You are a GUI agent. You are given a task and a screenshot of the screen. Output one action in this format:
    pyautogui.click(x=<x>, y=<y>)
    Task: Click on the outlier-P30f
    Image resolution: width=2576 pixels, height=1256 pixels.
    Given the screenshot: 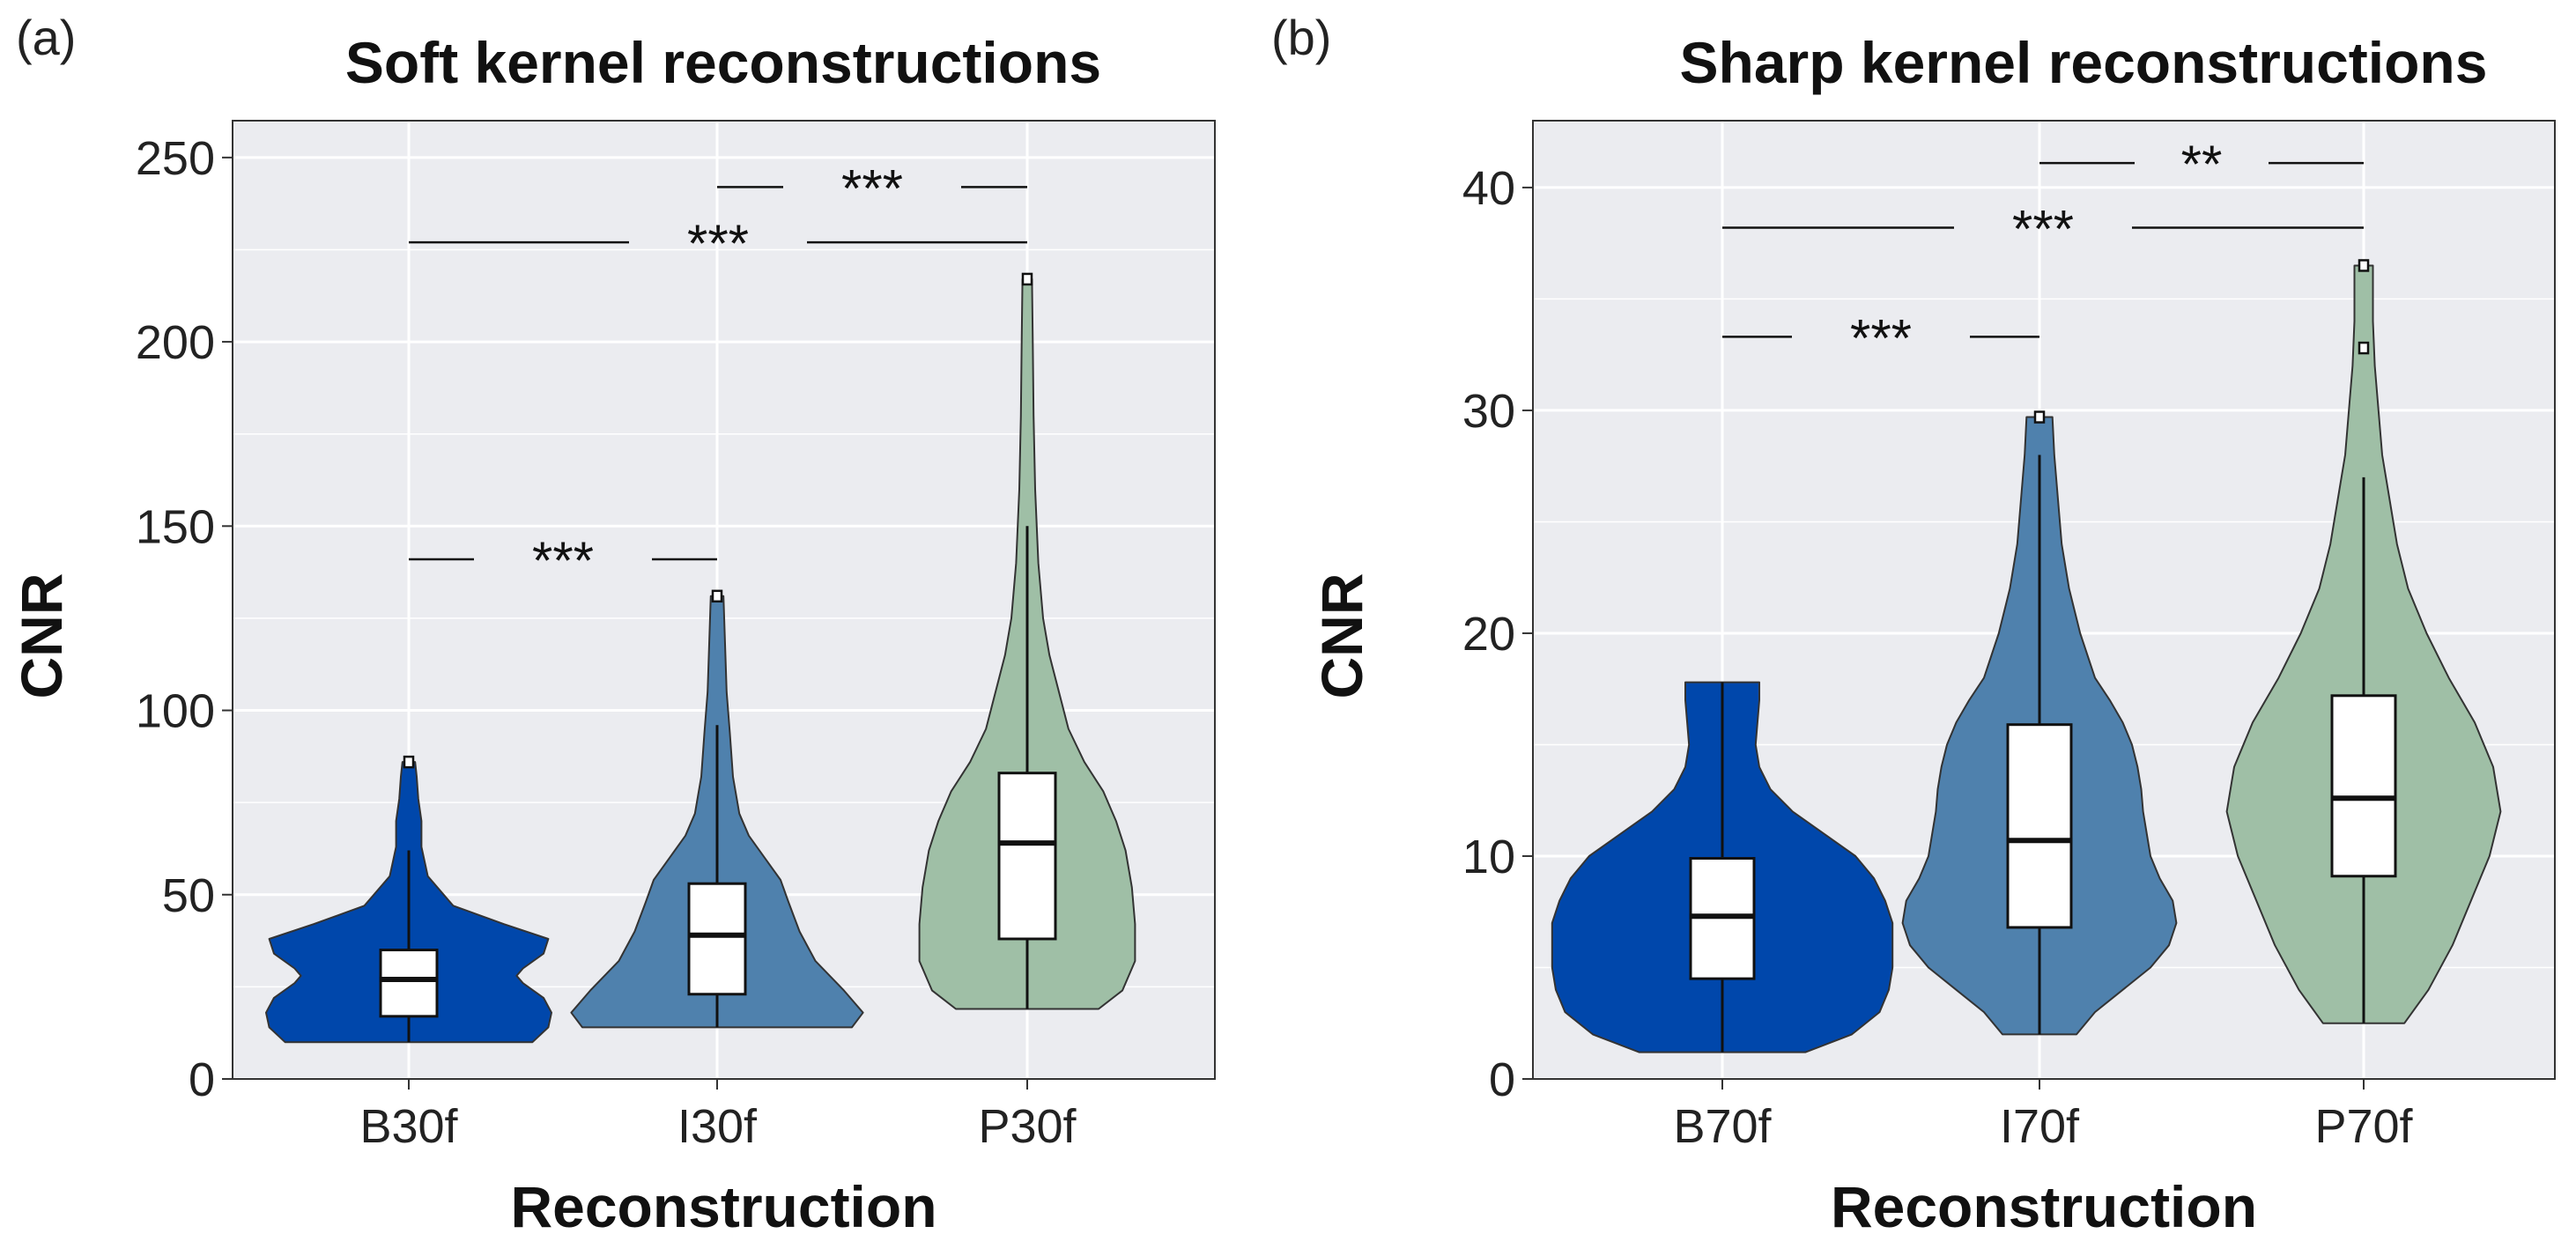 What is the action you would take?
    pyautogui.click(x=1027, y=279)
    